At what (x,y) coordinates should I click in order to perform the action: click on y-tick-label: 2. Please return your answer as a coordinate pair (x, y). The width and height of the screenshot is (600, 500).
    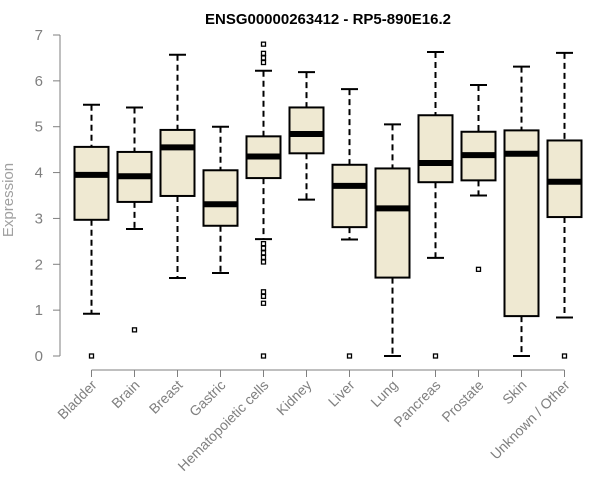
    Looking at the image, I should click on (39, 264).